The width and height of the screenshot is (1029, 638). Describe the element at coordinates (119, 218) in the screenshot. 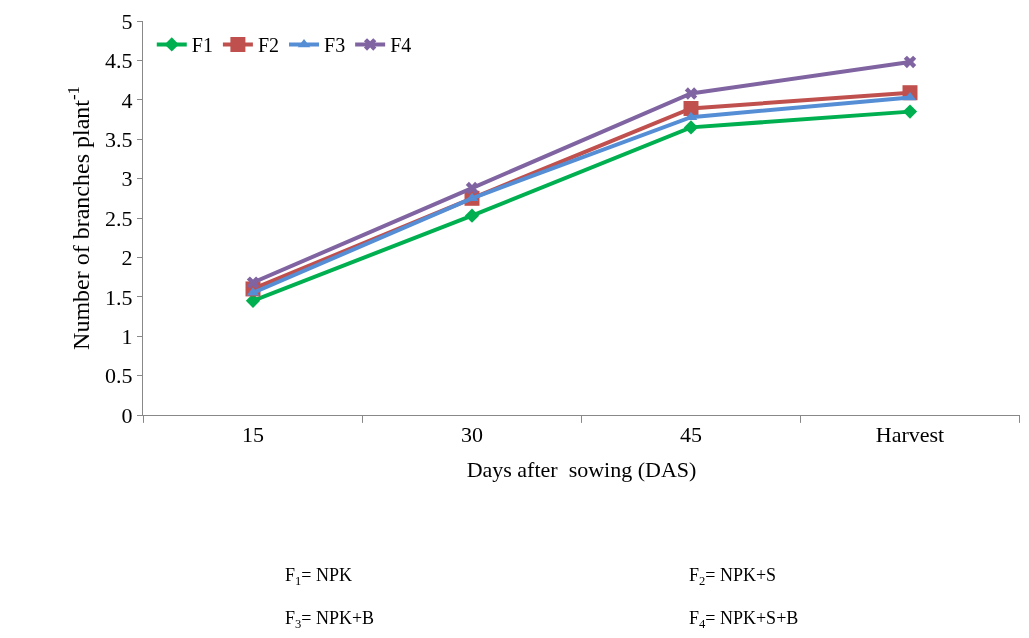

I see `y-tick-label: 2.5` at that location.